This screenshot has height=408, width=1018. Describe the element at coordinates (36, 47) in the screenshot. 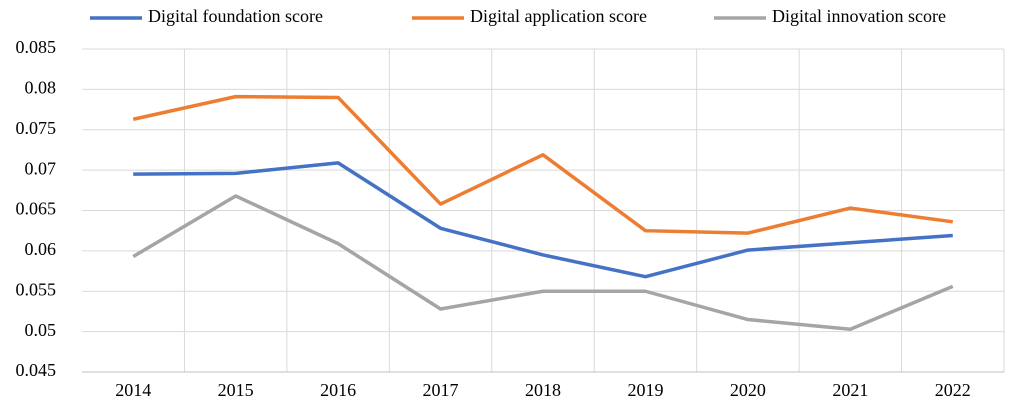

I see `y-tick-label: 0.085` at that location.